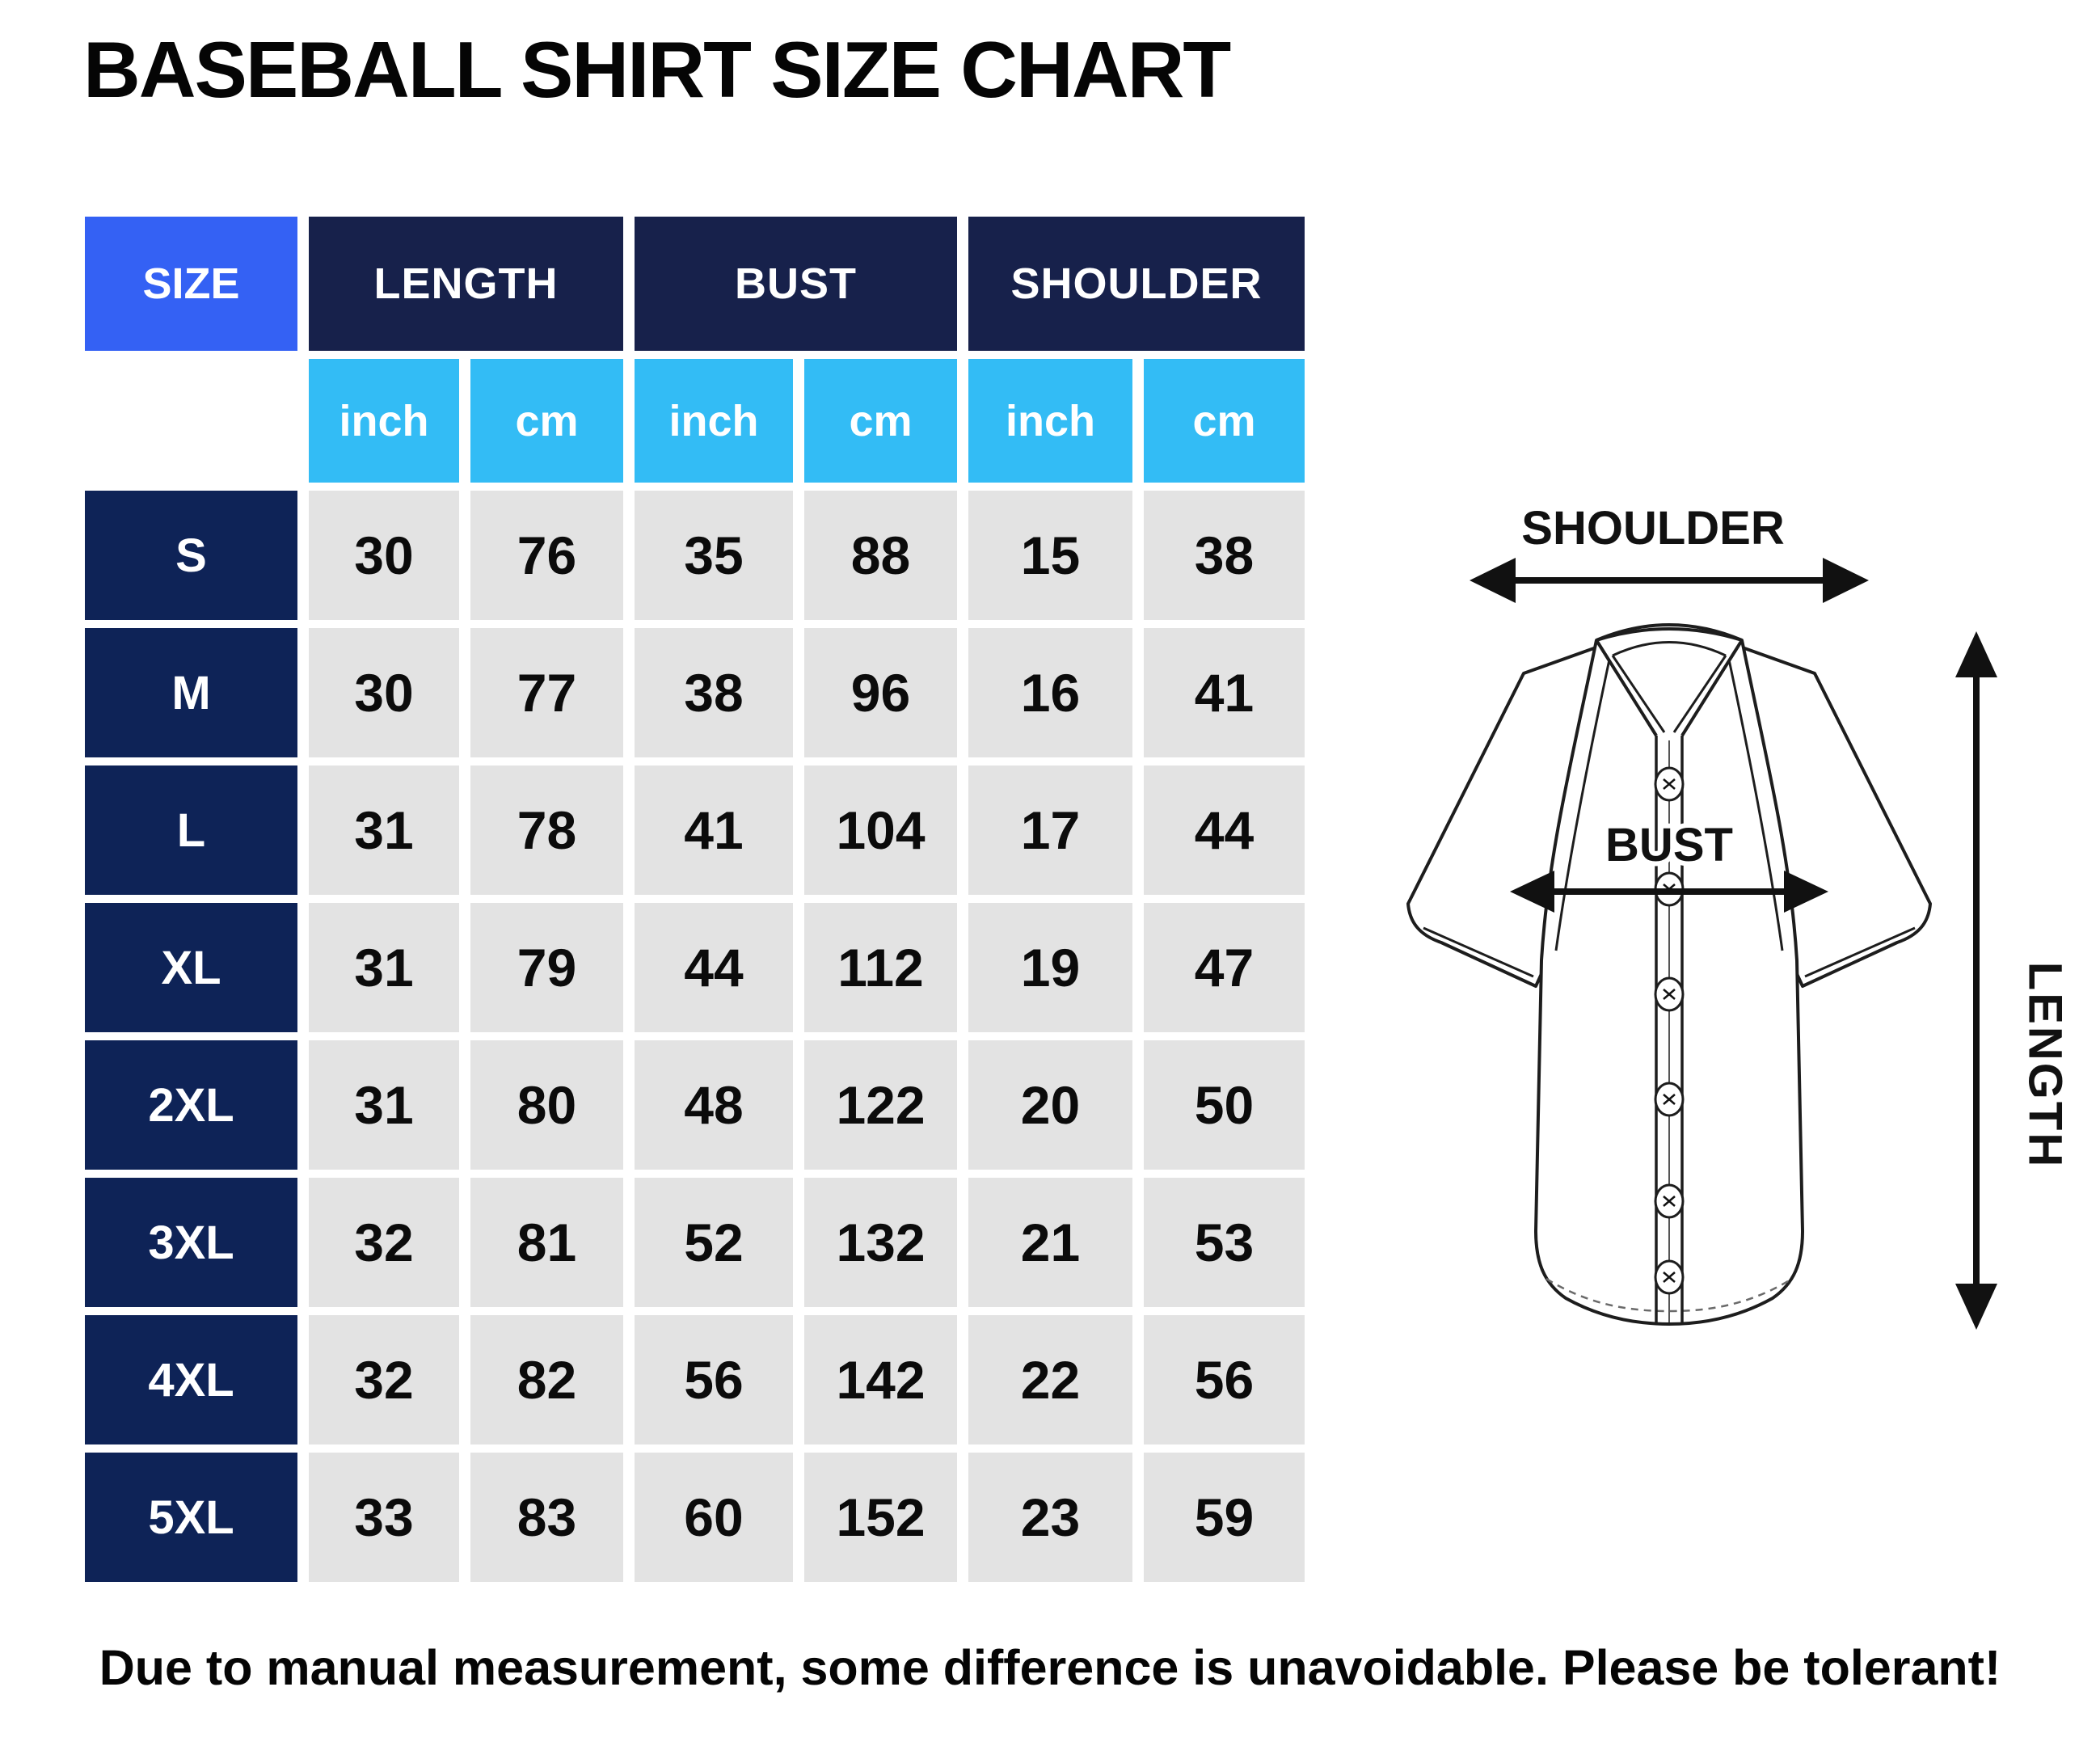 The height and width of the screenshot is (1746, 2100). I want to click on size-value-cell: 76, so click(546, 556).